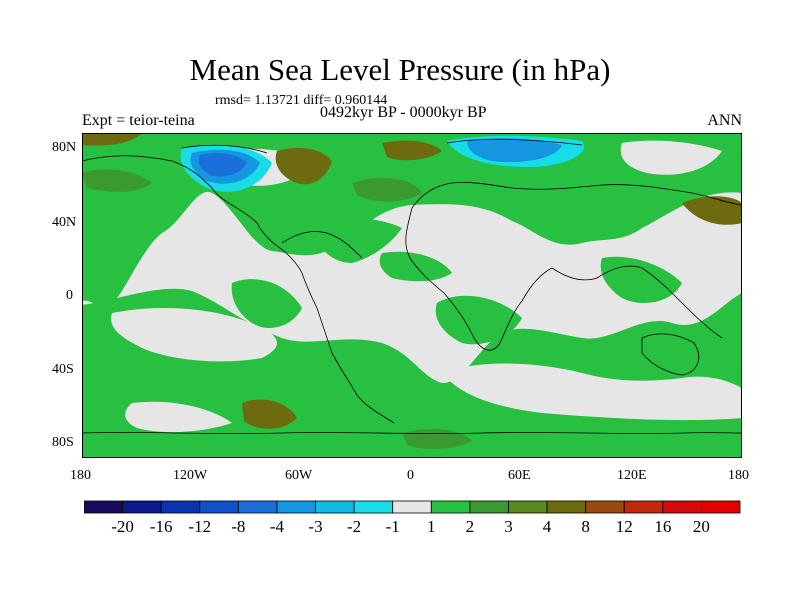 The image size is (800, 600). Describe the element at coordinates (392, 526) in the screenshot. I see `colorbar-label: -1` at that location.